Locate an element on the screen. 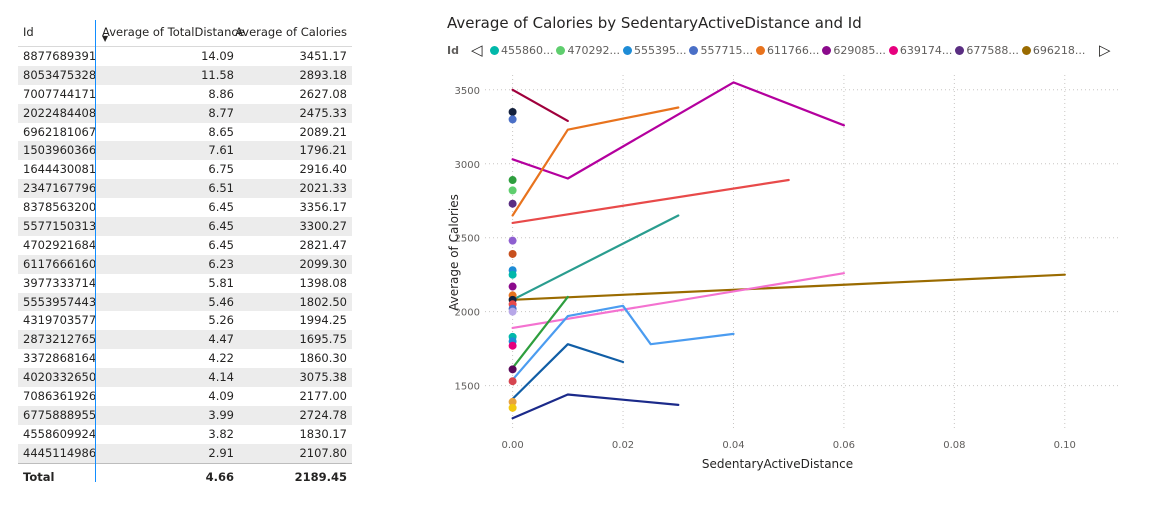 The width and height of the screenshot is (1166, 506). cell-total-distance: 4.09 is located at coordinates (221, 396).